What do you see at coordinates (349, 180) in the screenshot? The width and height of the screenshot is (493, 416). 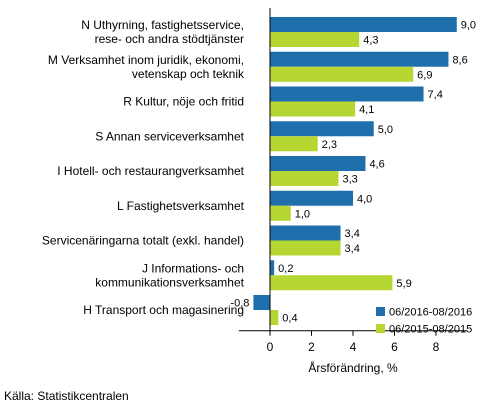 I see `data-label: 3,3` at bounding box center [349, 180].